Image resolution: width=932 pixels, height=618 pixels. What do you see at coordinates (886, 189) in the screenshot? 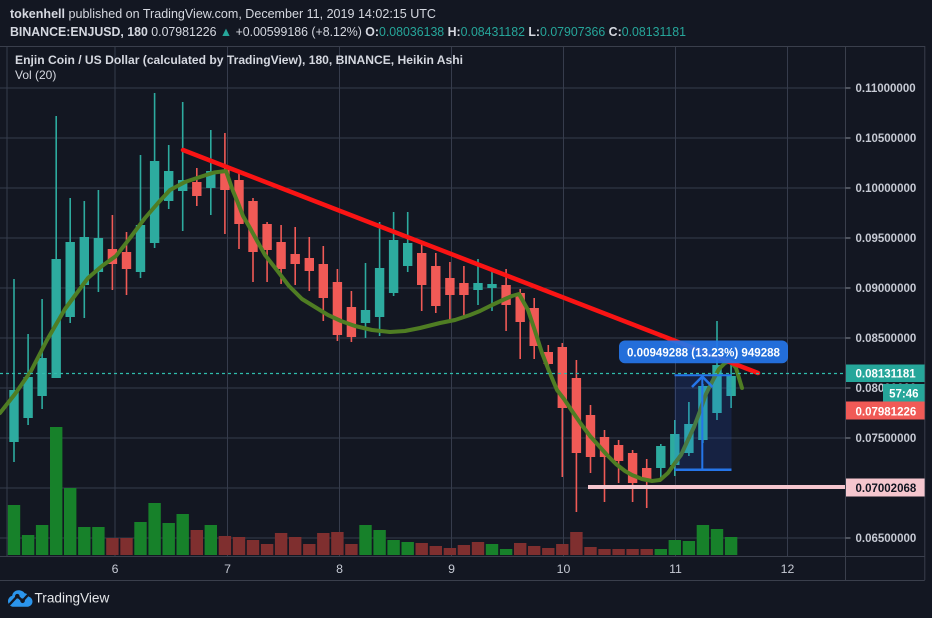
I see `svg-text: 0.10000000` at bounding box center [886, 189].